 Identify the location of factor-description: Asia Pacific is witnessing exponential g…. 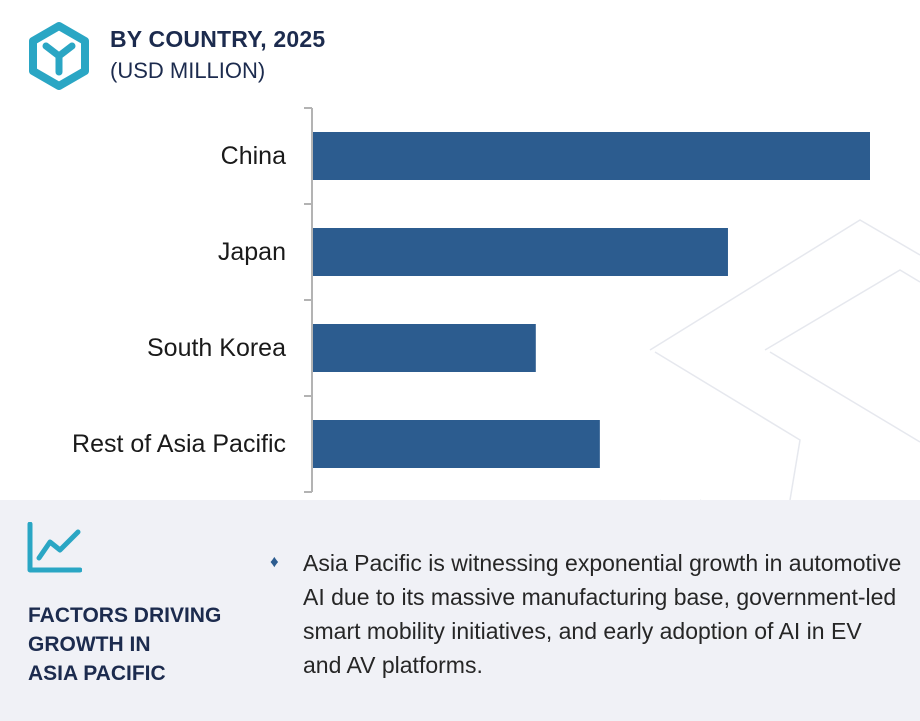
(602, 614).